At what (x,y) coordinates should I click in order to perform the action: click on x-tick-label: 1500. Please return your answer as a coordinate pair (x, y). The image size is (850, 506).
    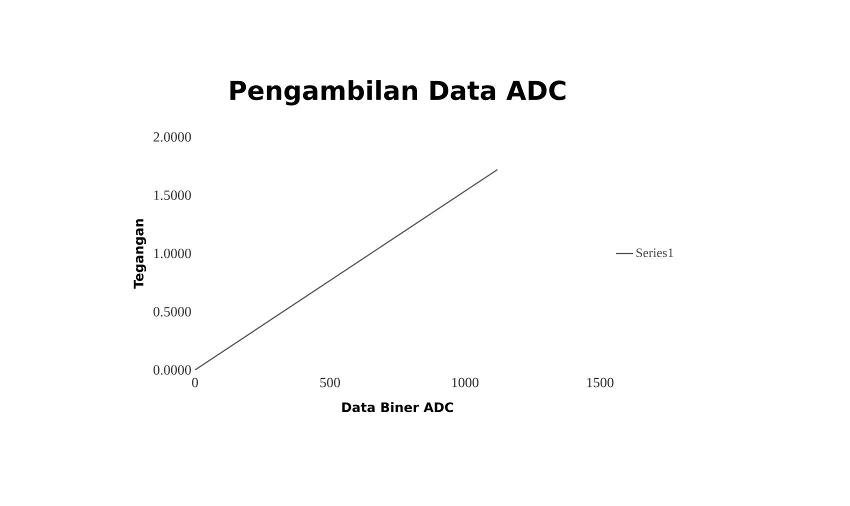
    Looking at the image, I should click on (600, 383).